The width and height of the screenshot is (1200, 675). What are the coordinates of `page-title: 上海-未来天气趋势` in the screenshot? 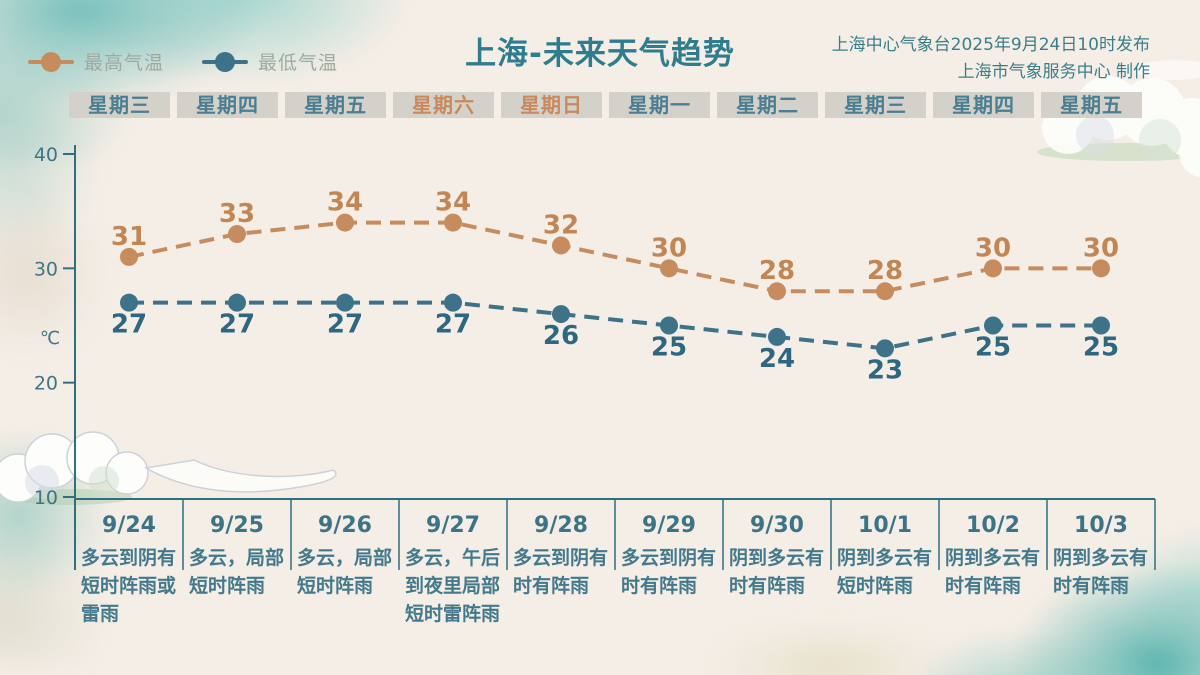 It's located at (600, 54).